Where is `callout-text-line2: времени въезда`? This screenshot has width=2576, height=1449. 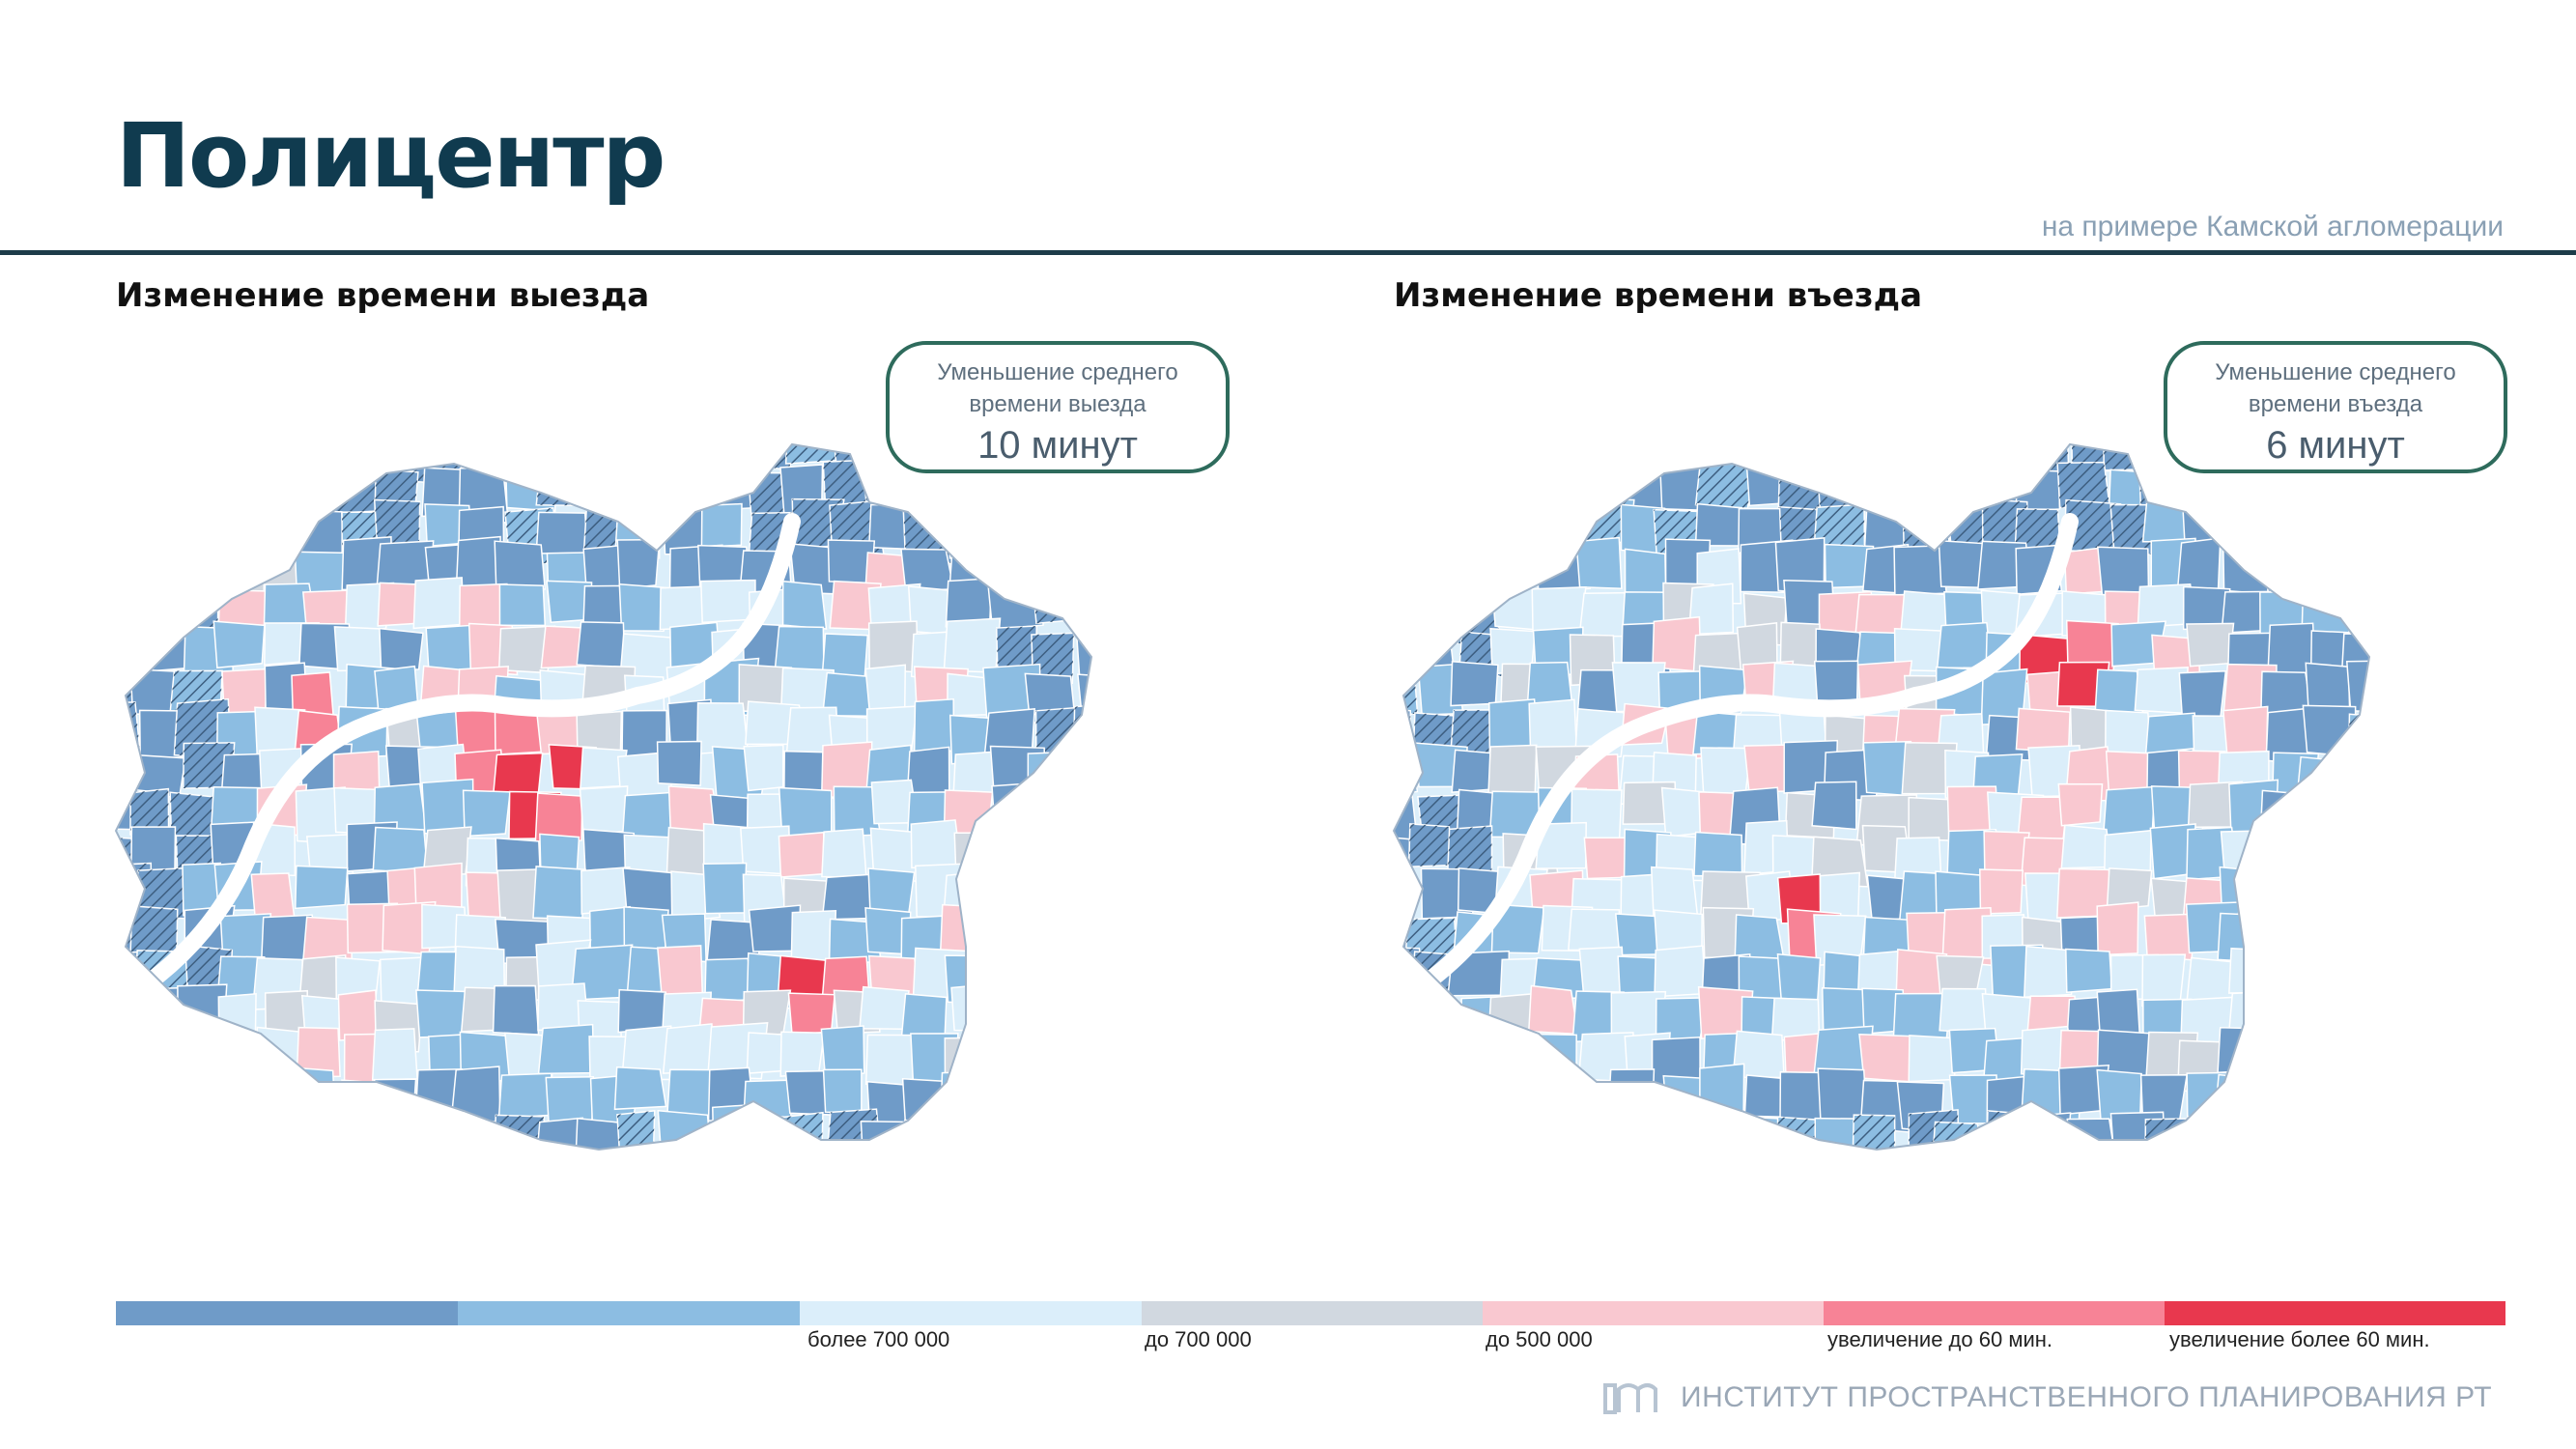
callout-text-line2: времени въезда is located at coordinates (2335, 404).